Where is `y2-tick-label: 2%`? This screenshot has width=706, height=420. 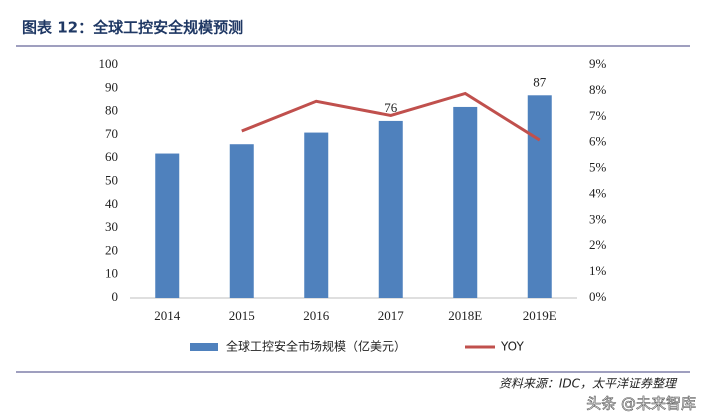
y2-tick-label: 2% is located at coordinates (598, 244).